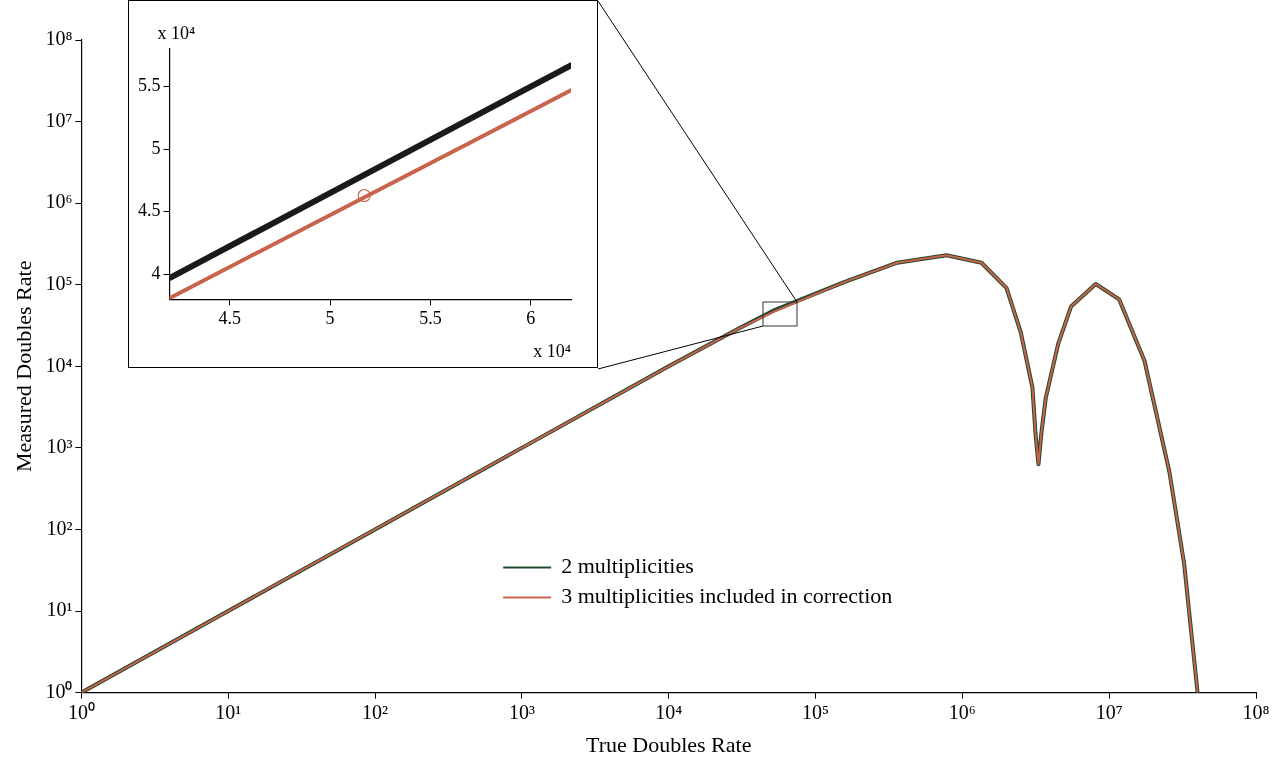  I want to click on y-tick-label: 5, so click(156, 147).